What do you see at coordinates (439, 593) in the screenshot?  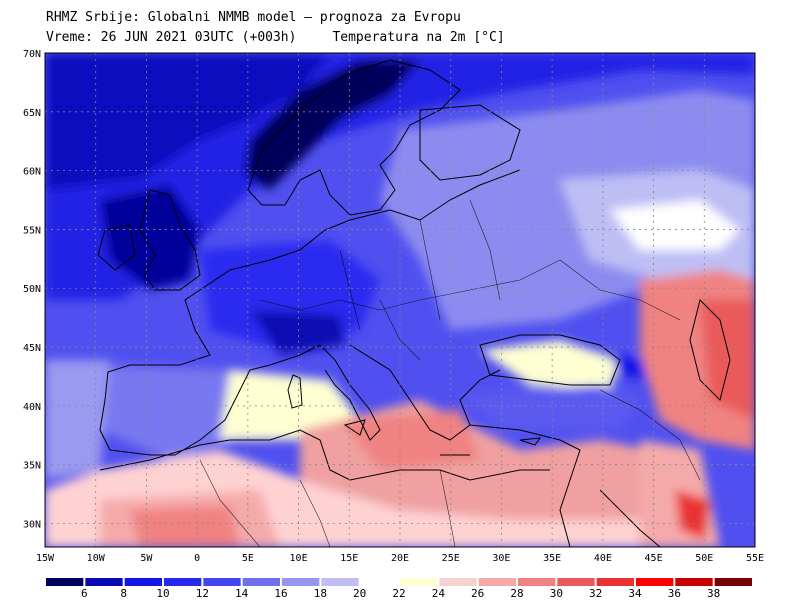 I see `colorbar-label: 24` at bounding box center [439, 593].